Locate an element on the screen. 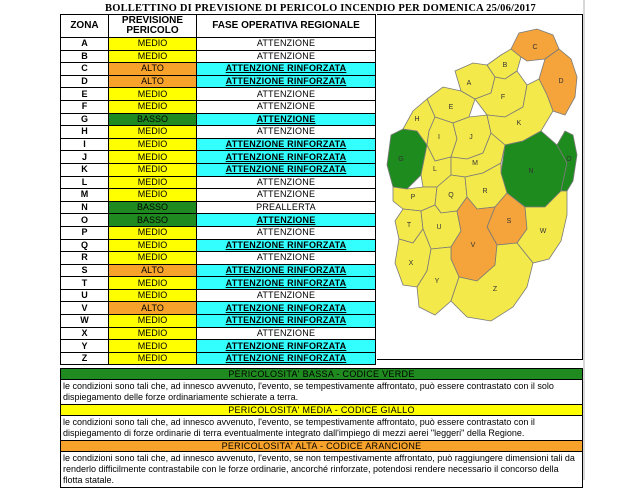 The width and height of the screenshot is (640, 488). cell-zona: O is located at coordinates (84, 220).